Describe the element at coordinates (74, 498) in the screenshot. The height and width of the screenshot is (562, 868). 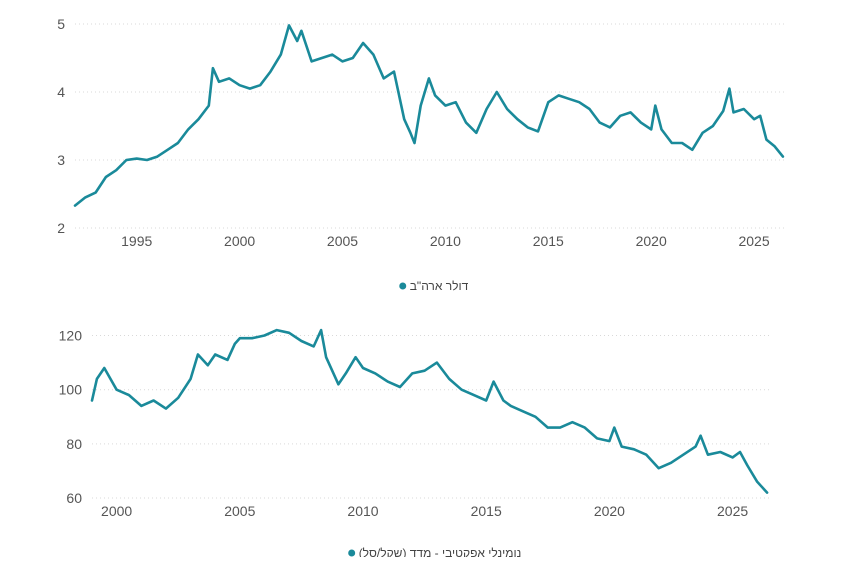
I see `y-tick-label: 60` at that location.